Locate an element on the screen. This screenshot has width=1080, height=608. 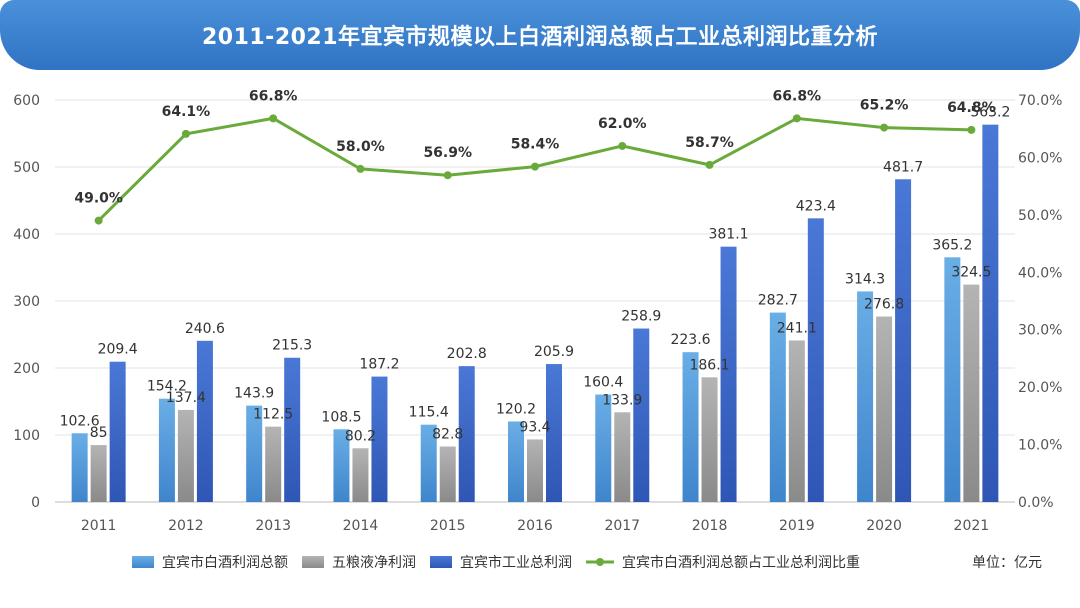
bar-label: 108.5 is located at coordinates (341, 417).